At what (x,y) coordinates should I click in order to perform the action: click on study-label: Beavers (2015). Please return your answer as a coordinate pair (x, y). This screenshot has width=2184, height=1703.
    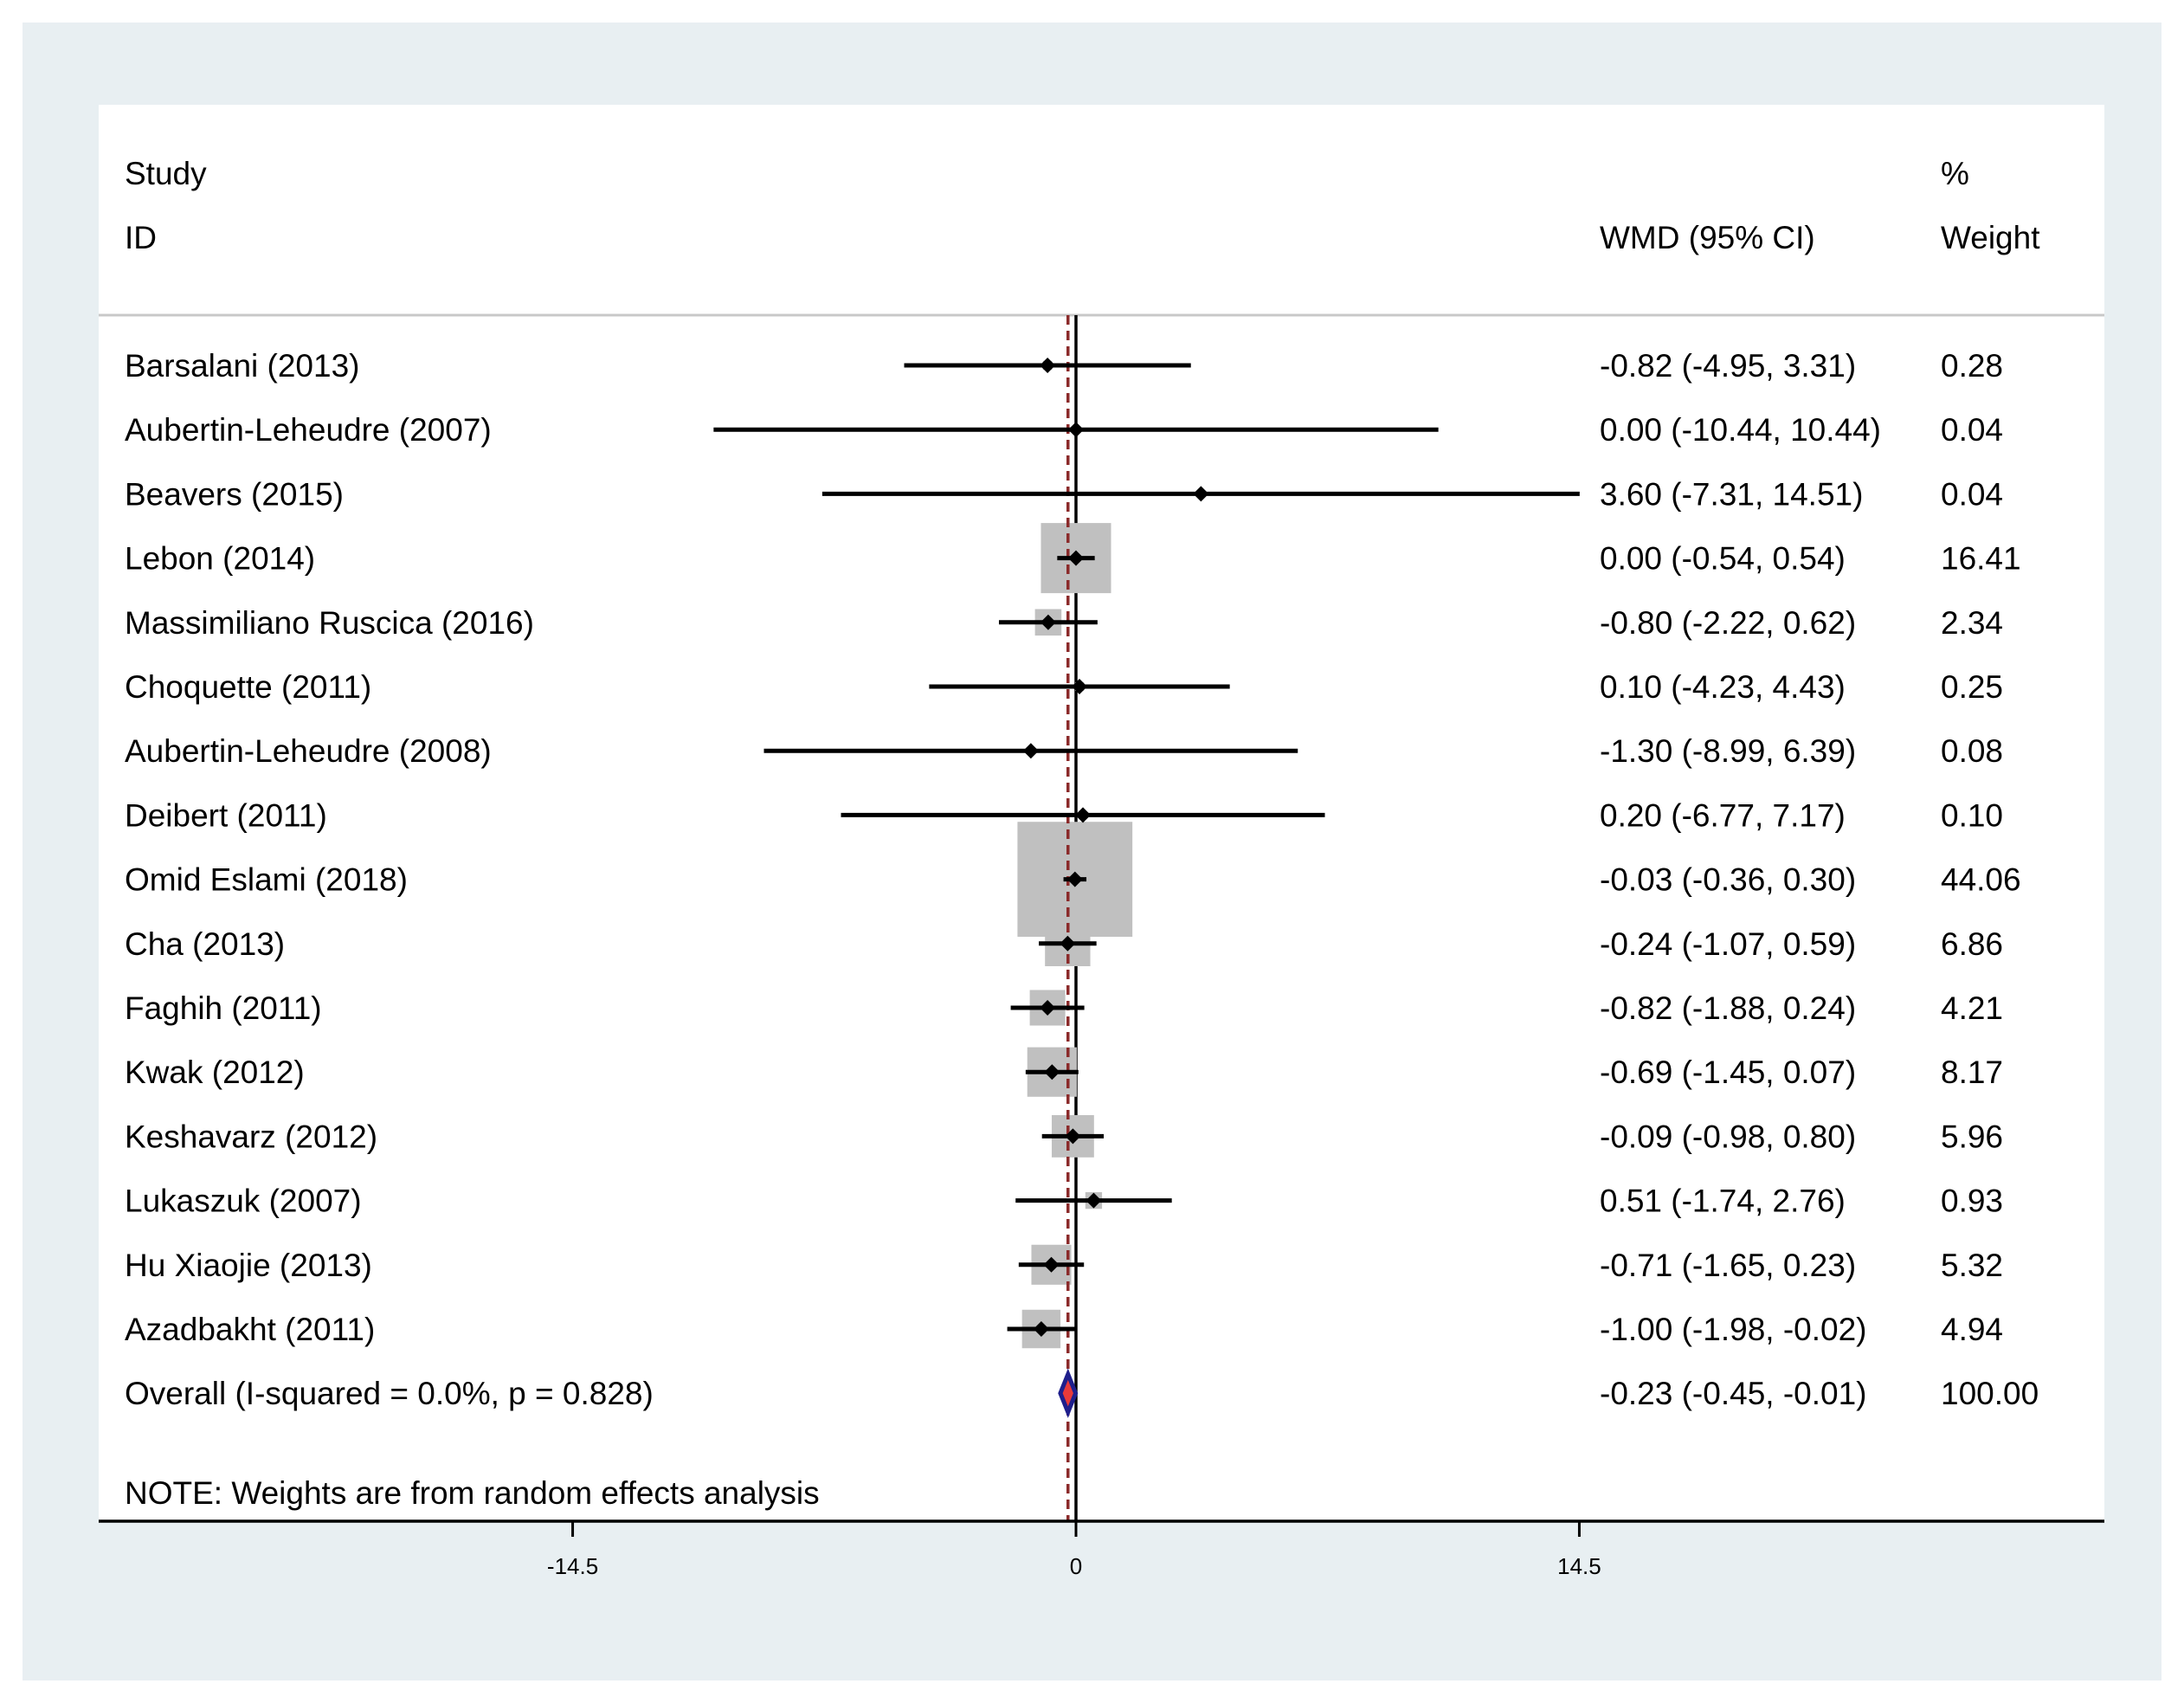
    Looking at the image, I should click on (234, 494).